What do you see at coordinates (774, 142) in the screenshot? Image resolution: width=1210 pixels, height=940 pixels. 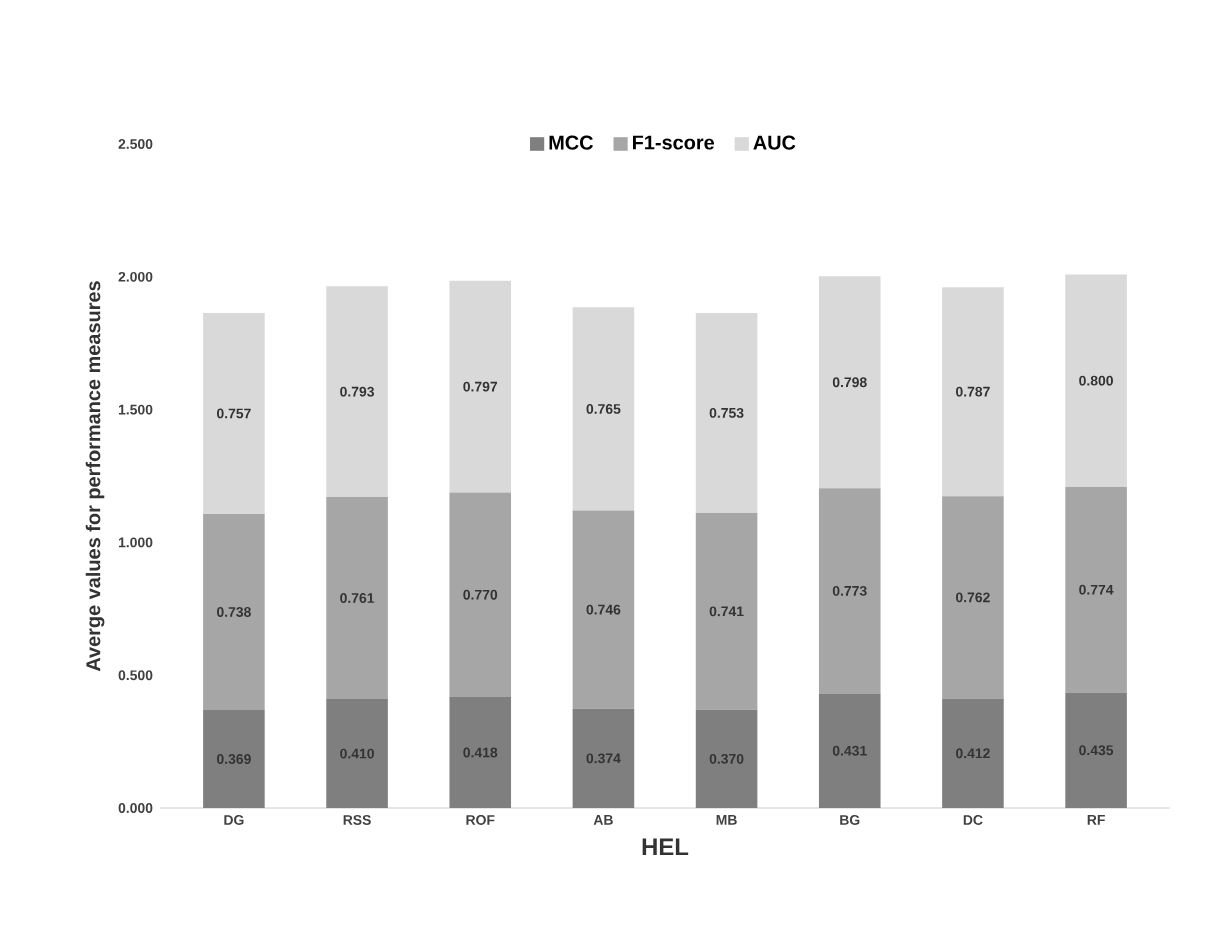 I see `legend-label: AUC` at bounding box center [774, 142].